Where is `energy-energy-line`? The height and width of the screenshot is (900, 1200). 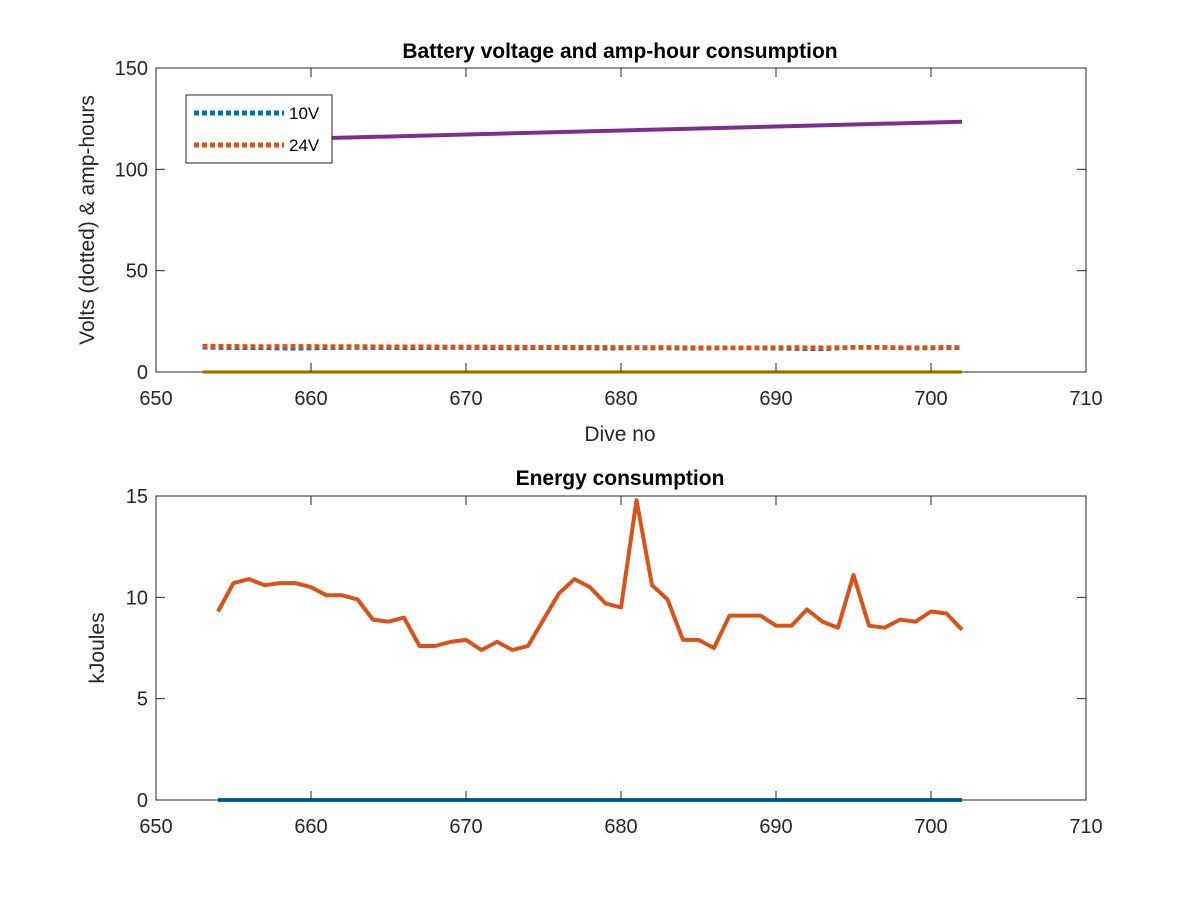
energy-energy-line is located at coordinates (590, 575).